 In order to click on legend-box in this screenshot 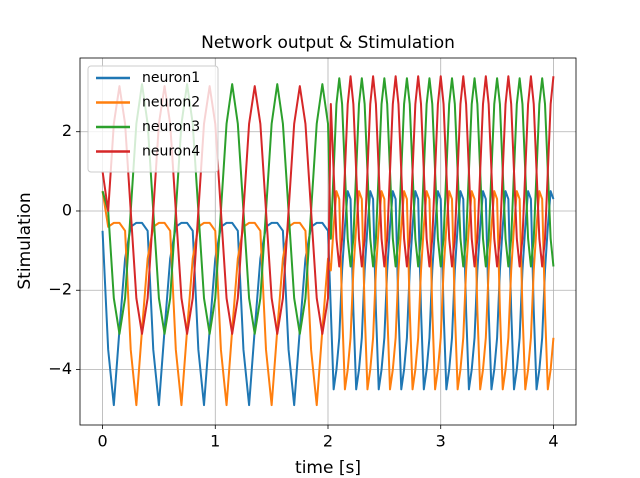, I will do `click(153, 119)`.